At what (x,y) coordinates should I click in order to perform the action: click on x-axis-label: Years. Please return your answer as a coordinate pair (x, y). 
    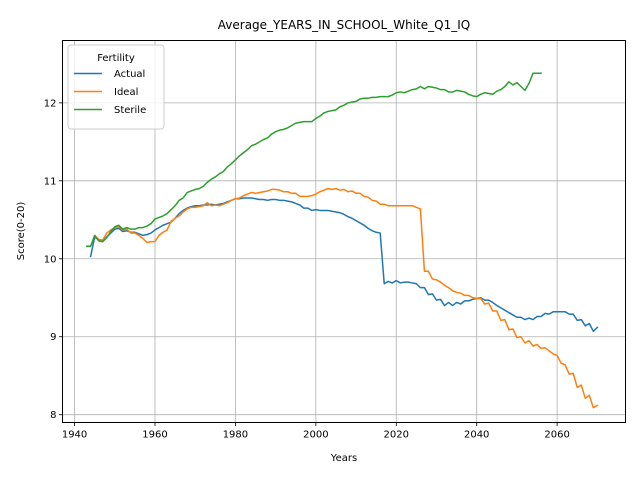
    Looking at the image, I should click on (343, 458).